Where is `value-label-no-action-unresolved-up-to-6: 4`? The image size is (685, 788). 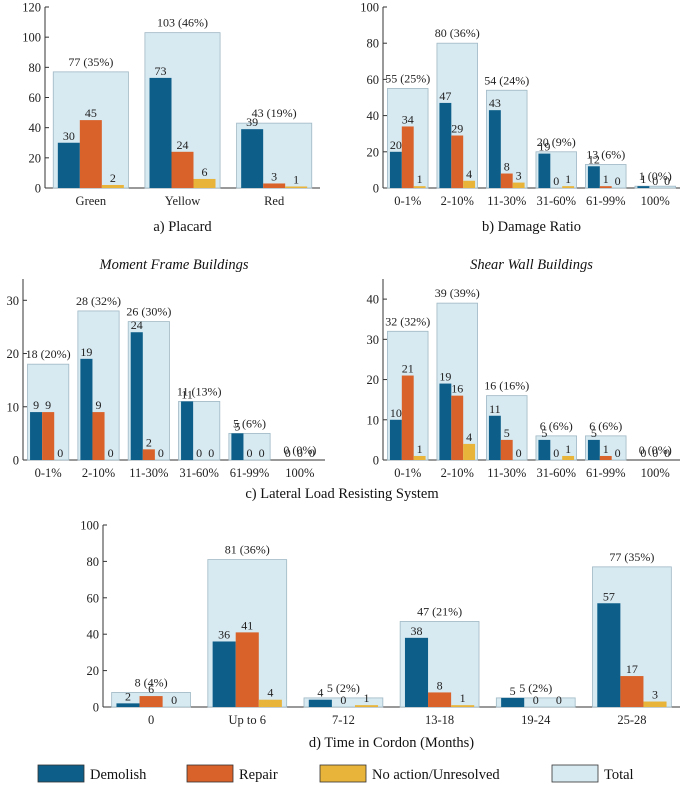
value-label-no-action-unresolved-up-to-6: 4 is located at coordinates (270, 693).